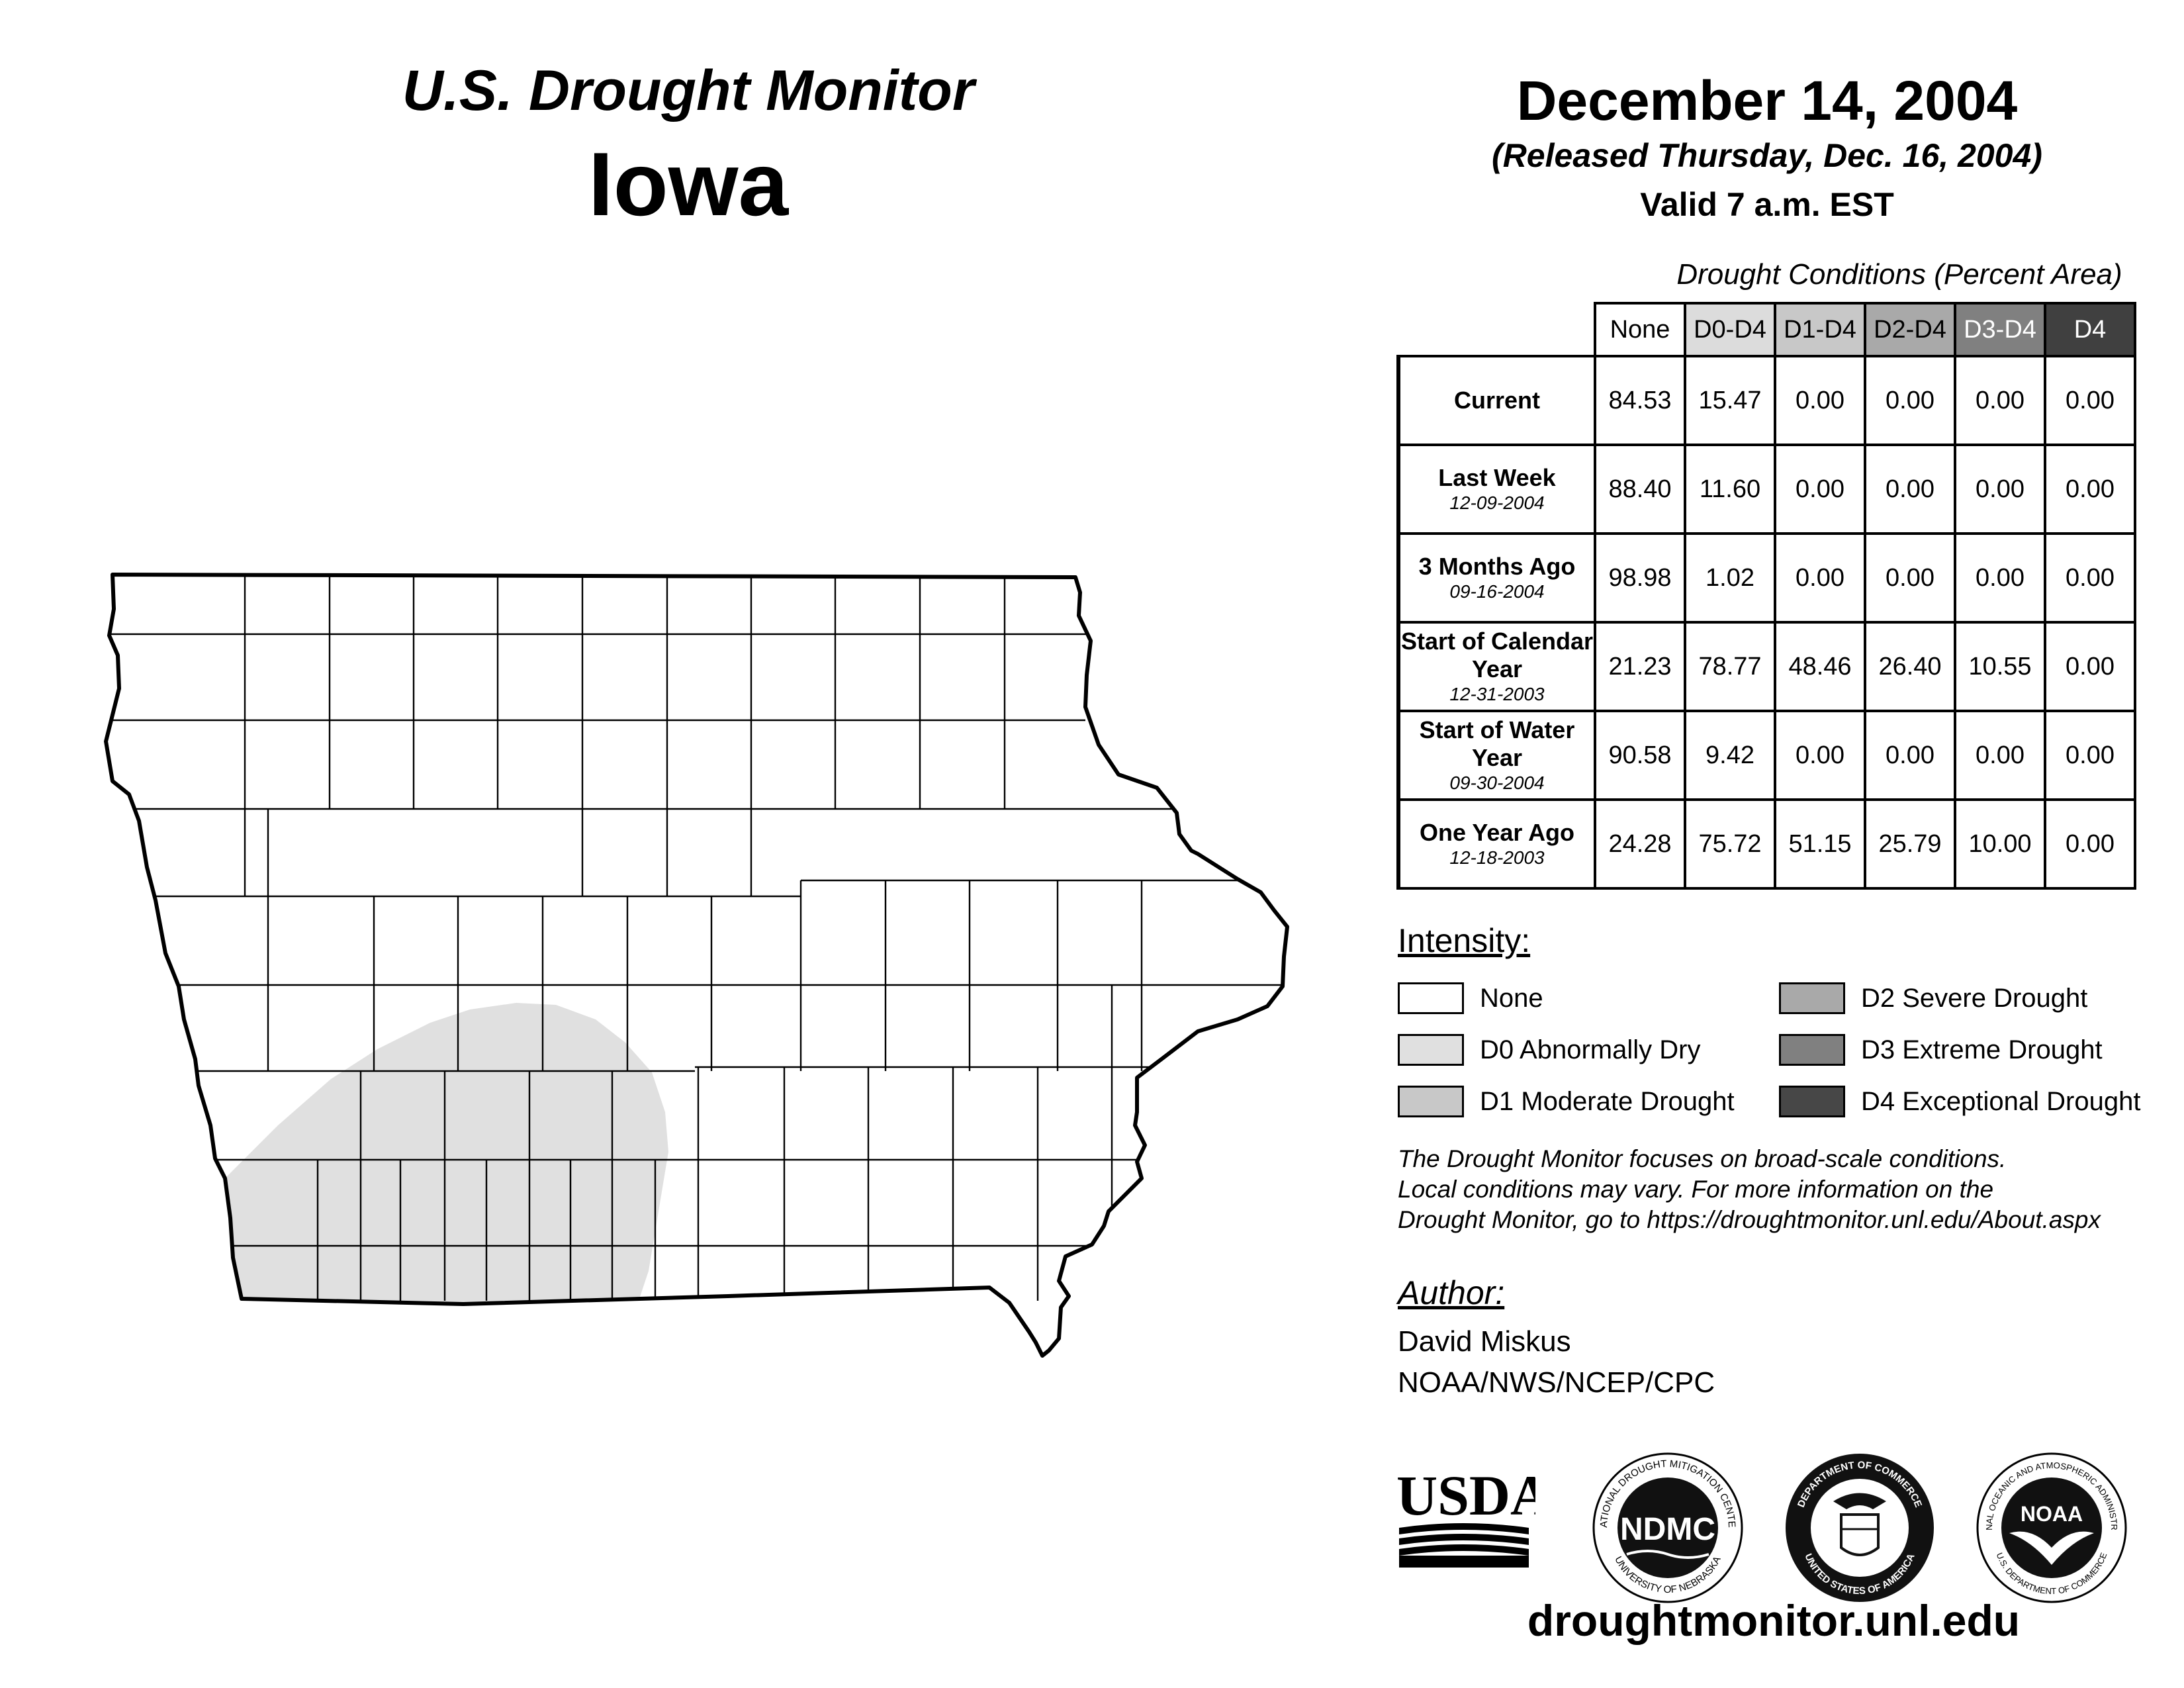 The image size is (2184, 1688). I want to click on table-caption: Drought Conditions (Percent Area), so click(1899, 274).